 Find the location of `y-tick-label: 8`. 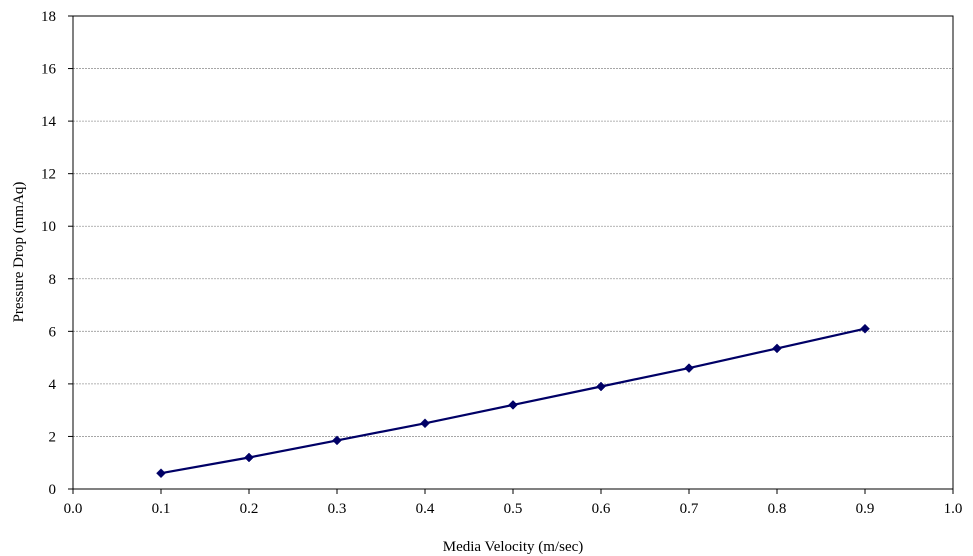

y-tick-label: 8 is located at coordinates (53, 280).